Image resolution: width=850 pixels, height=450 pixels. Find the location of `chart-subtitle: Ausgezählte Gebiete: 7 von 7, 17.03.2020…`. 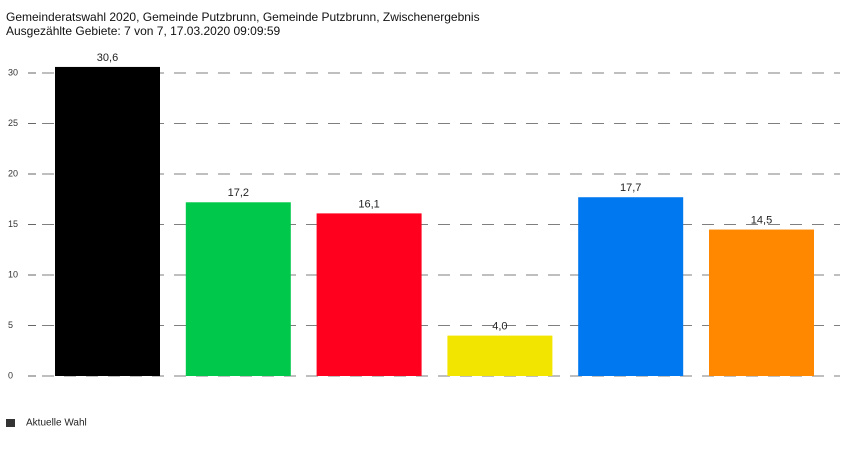

chart-subtitle: Ausgezählte Gebiete: 7 von 7, 17.03.2020… is located at coordinates (143, 31).